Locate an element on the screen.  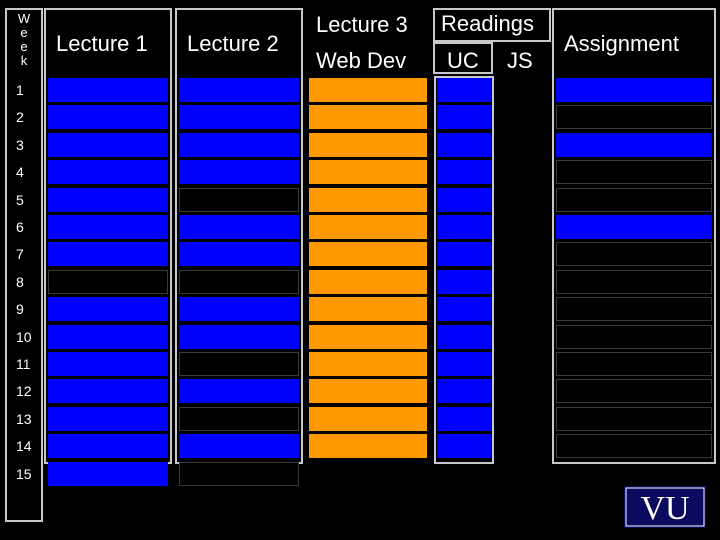
week-number: 4 is located at coordinates (20, 172).